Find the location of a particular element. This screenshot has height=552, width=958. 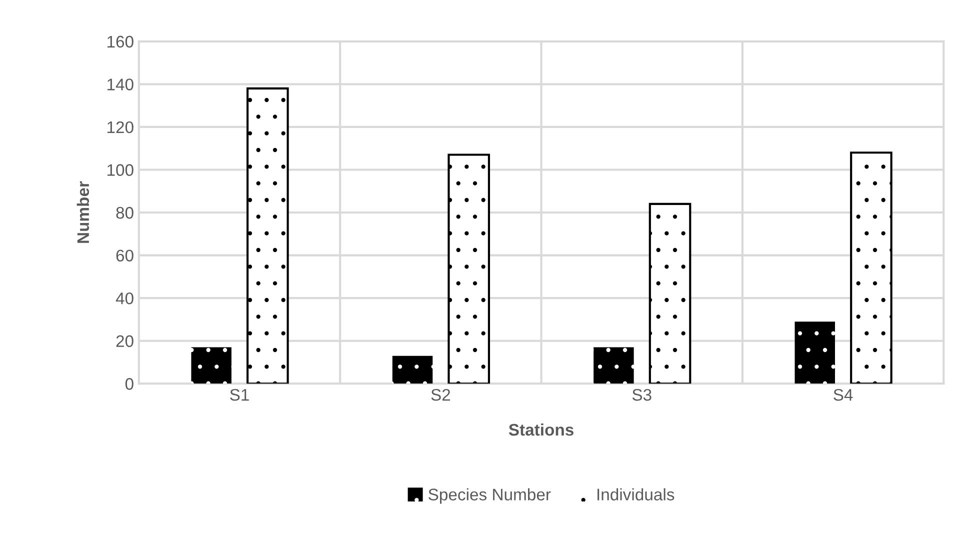

y-tick-label: 20 is located at coordinates (125, 341).